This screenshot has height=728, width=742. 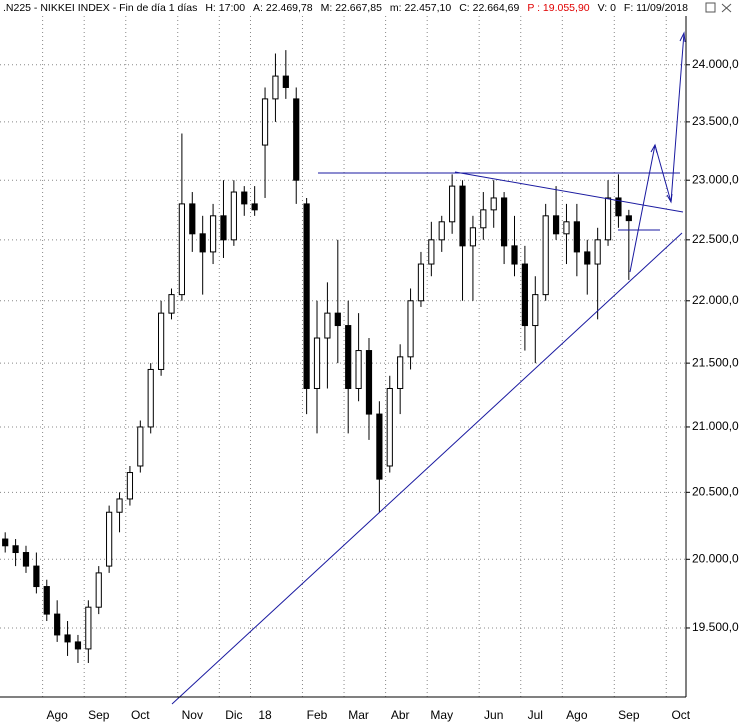 What do you see at coordinates (715, 300) in the screenshot?
I see `y-tick-label: 22.000,0` at bounding box center [715, 300].